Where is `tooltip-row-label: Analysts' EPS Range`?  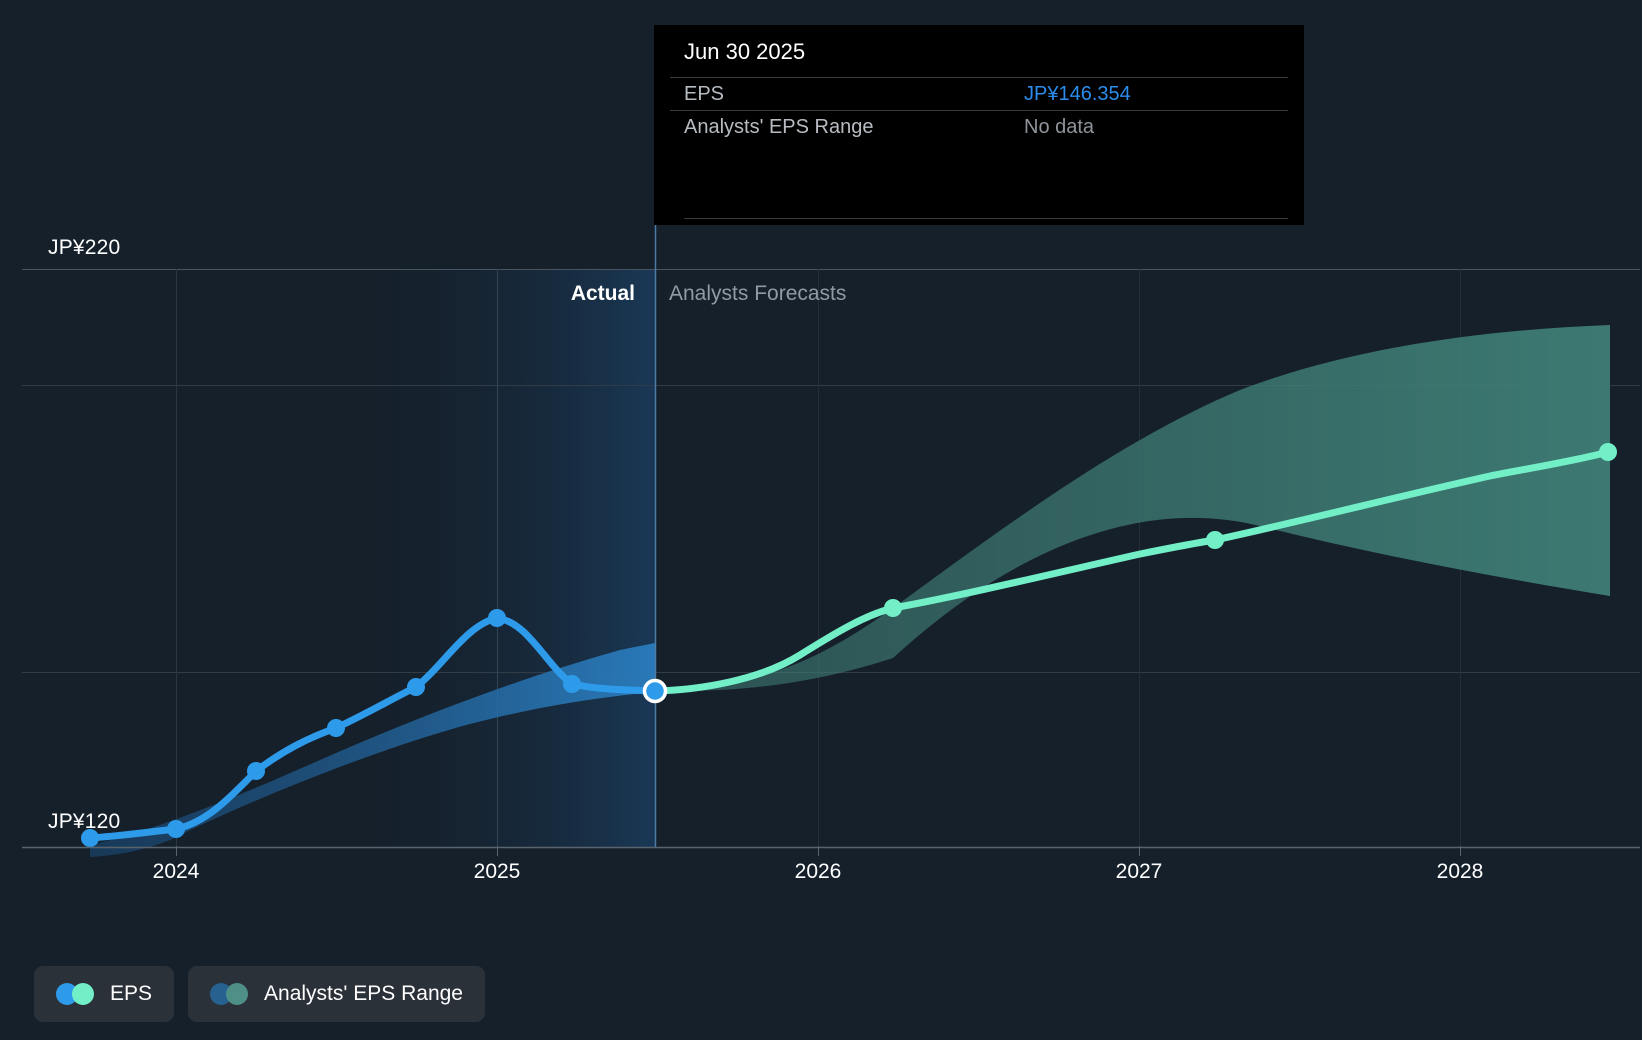
tooltip-row-label: Analysts' EPS Range is located at coordinates (779, 126).